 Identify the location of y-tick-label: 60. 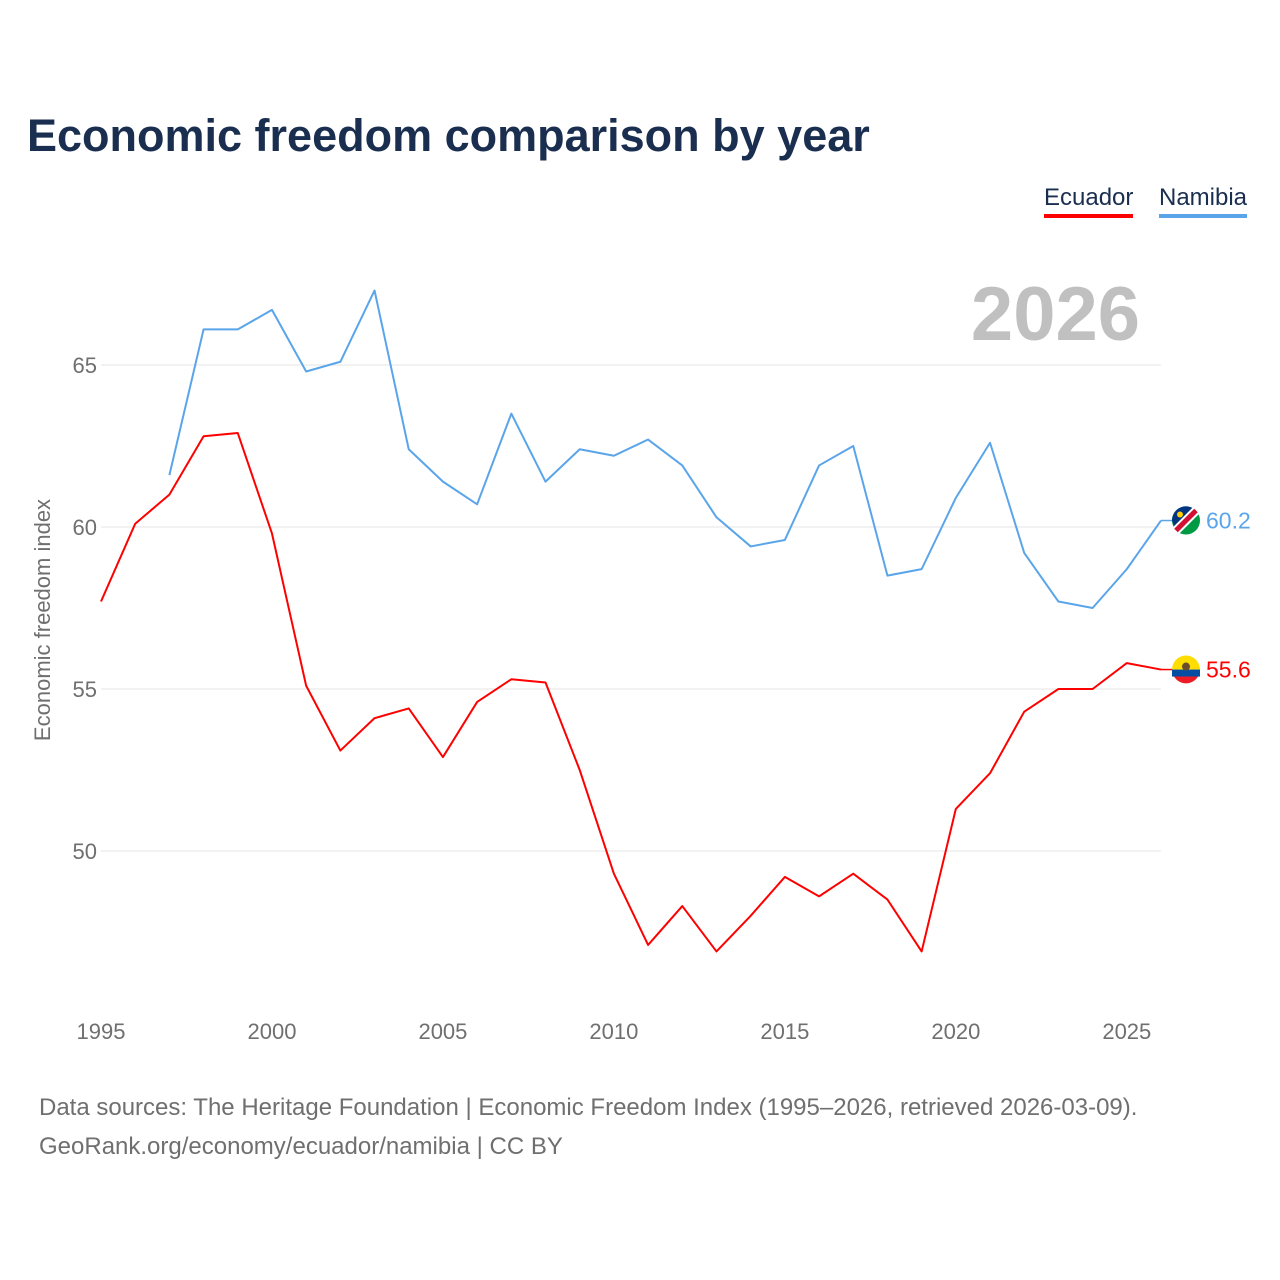
(85, 527).